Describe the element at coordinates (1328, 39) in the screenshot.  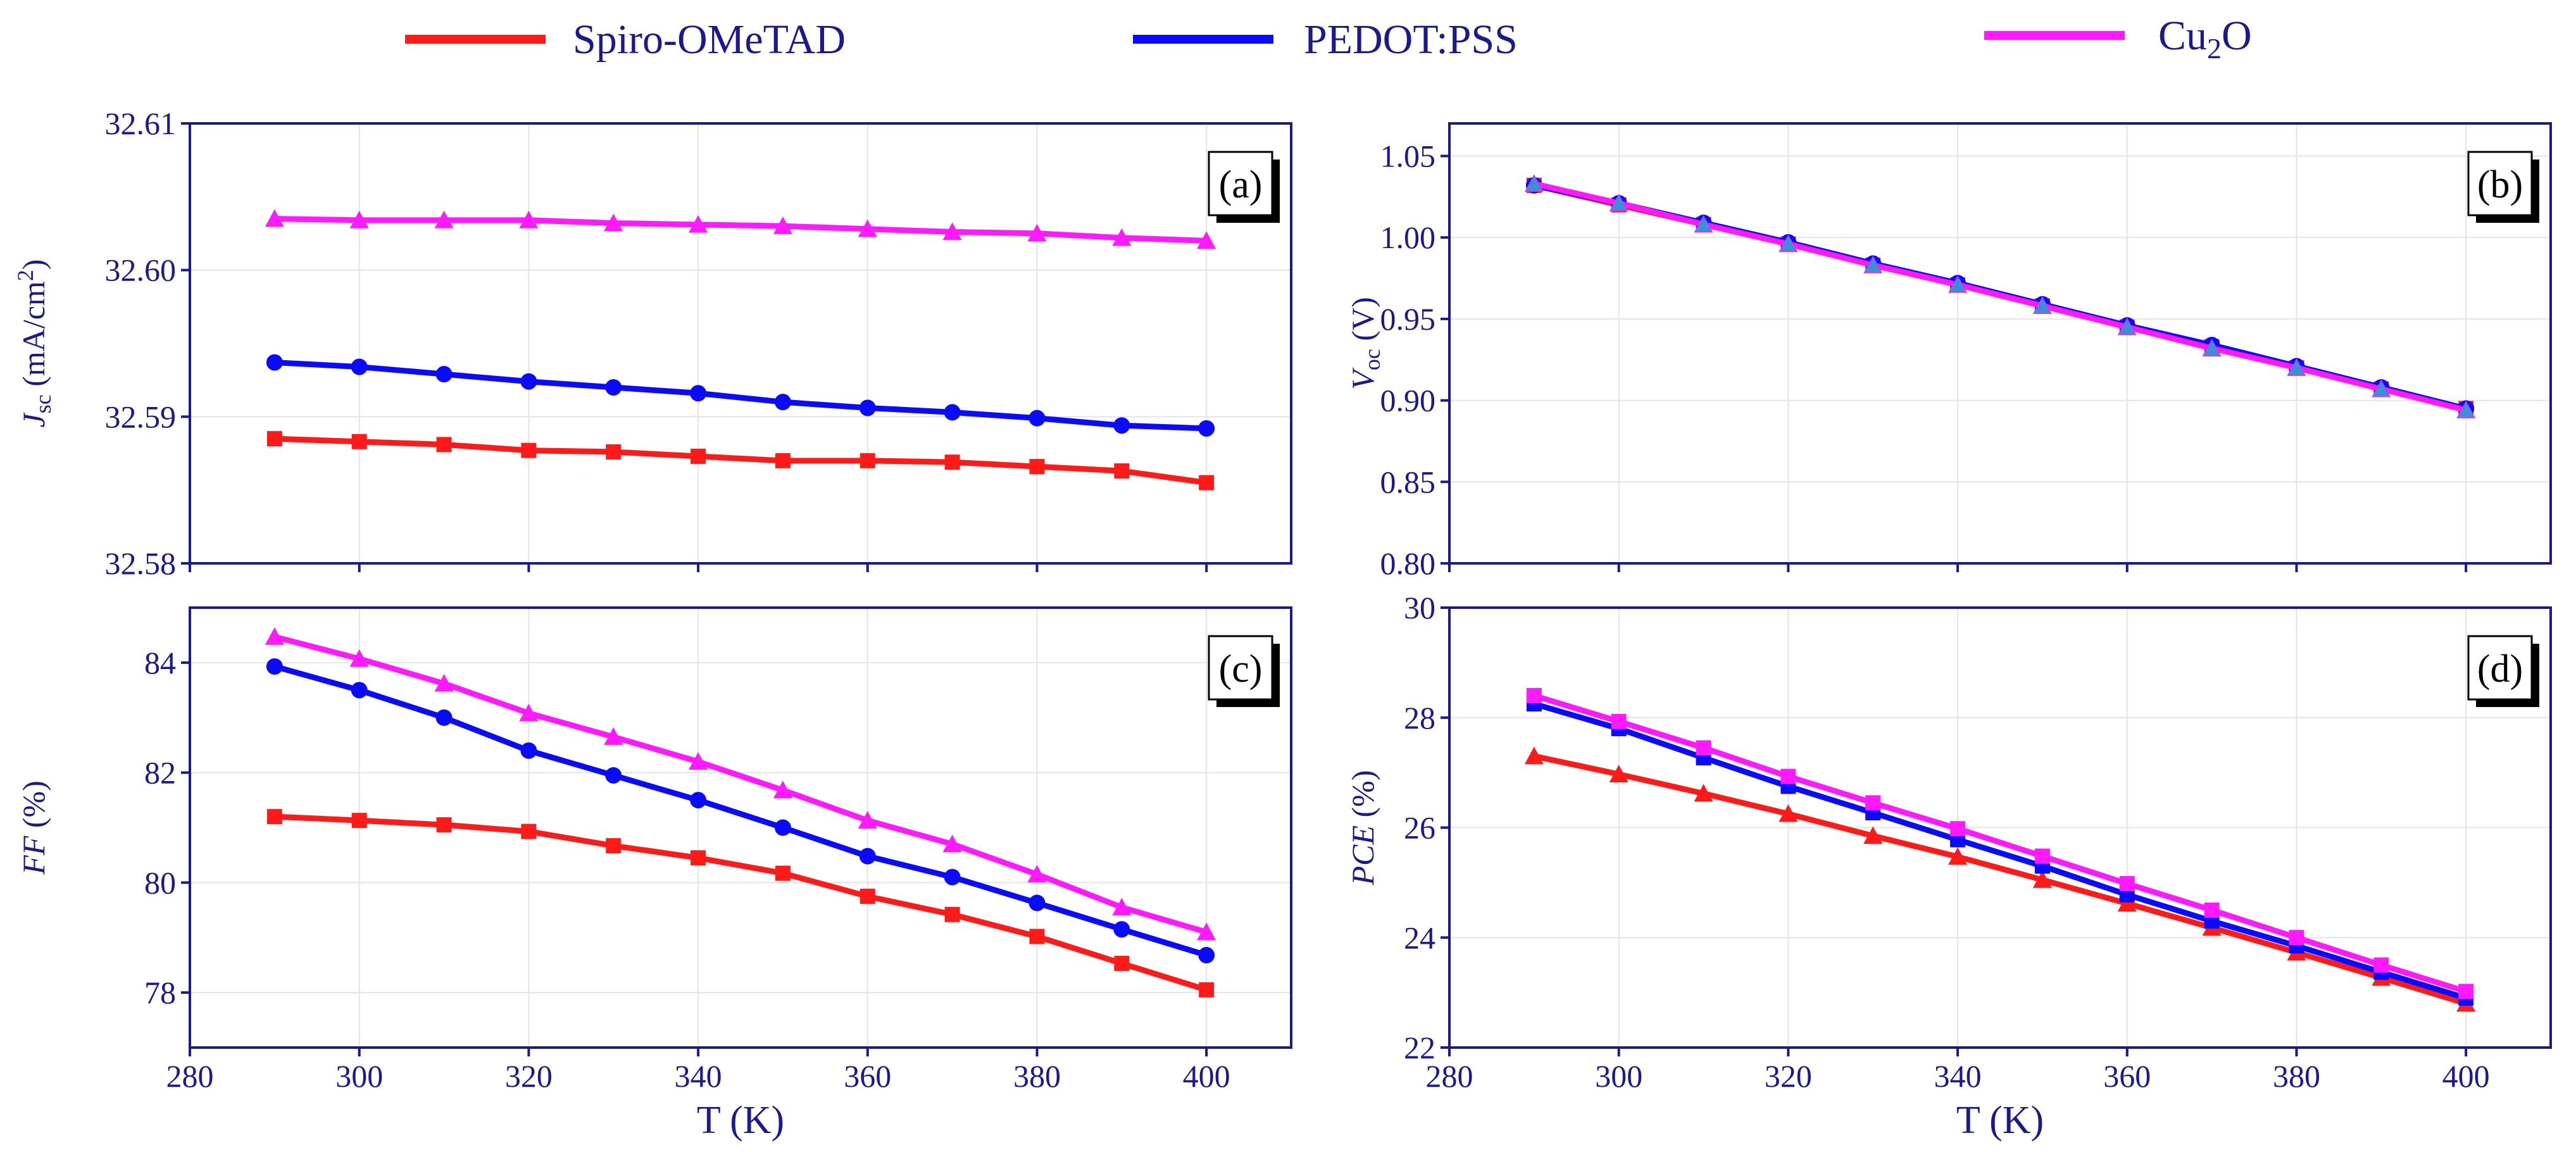
I see `legend: Spiro-OMeTAD PEDOT:PSS Cu2O` at that location.